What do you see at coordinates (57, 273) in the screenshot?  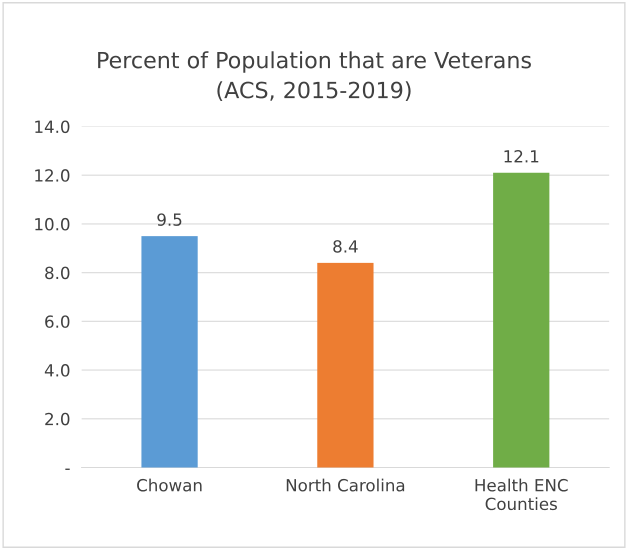 I see `y-tick-label: 8.0` at bounding box center [57, 273].